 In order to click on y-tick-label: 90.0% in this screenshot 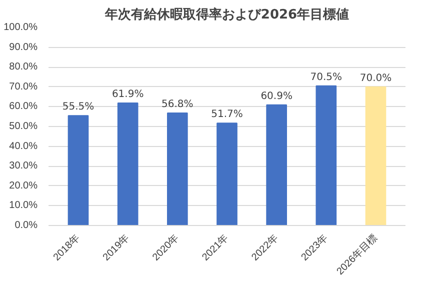, I will do `click(23, 47)`.